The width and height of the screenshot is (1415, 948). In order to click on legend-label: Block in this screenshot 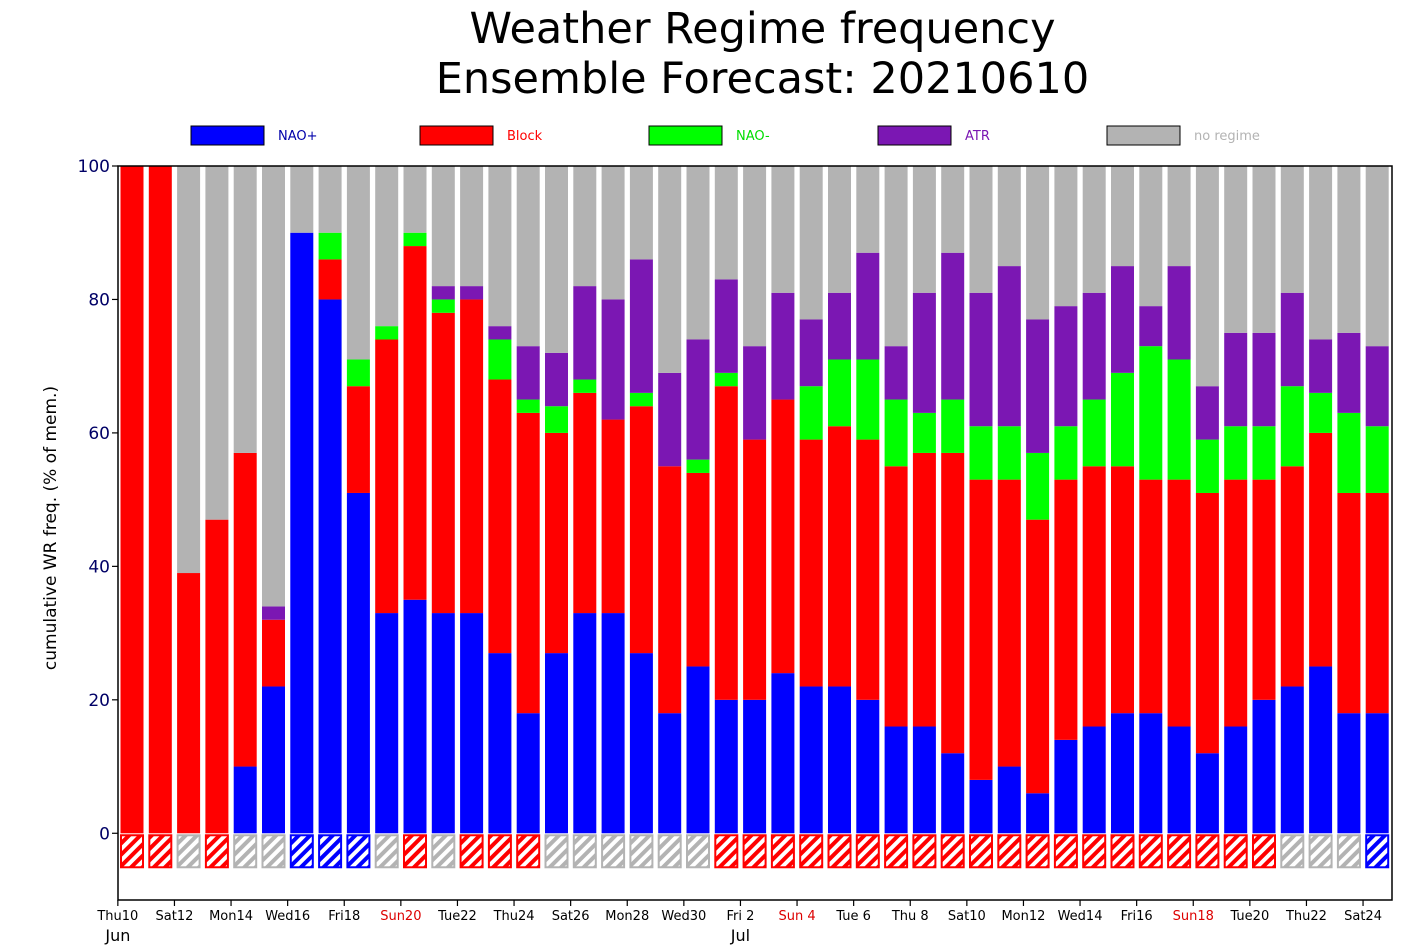, I will do `click(525, 136)`.